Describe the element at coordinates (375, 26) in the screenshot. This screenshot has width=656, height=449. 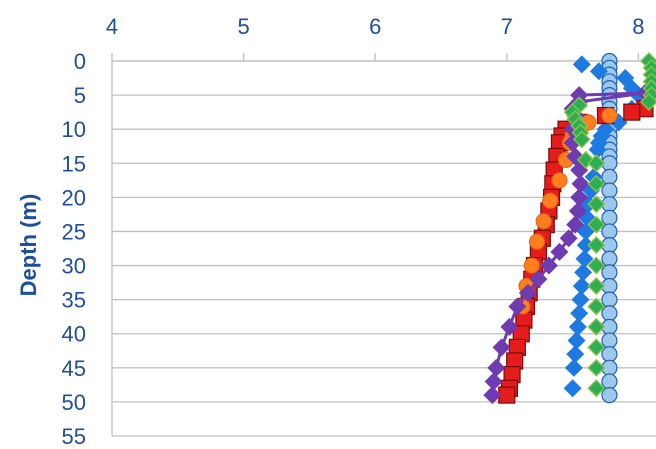
I see `x-tick-label: 6` at that location.